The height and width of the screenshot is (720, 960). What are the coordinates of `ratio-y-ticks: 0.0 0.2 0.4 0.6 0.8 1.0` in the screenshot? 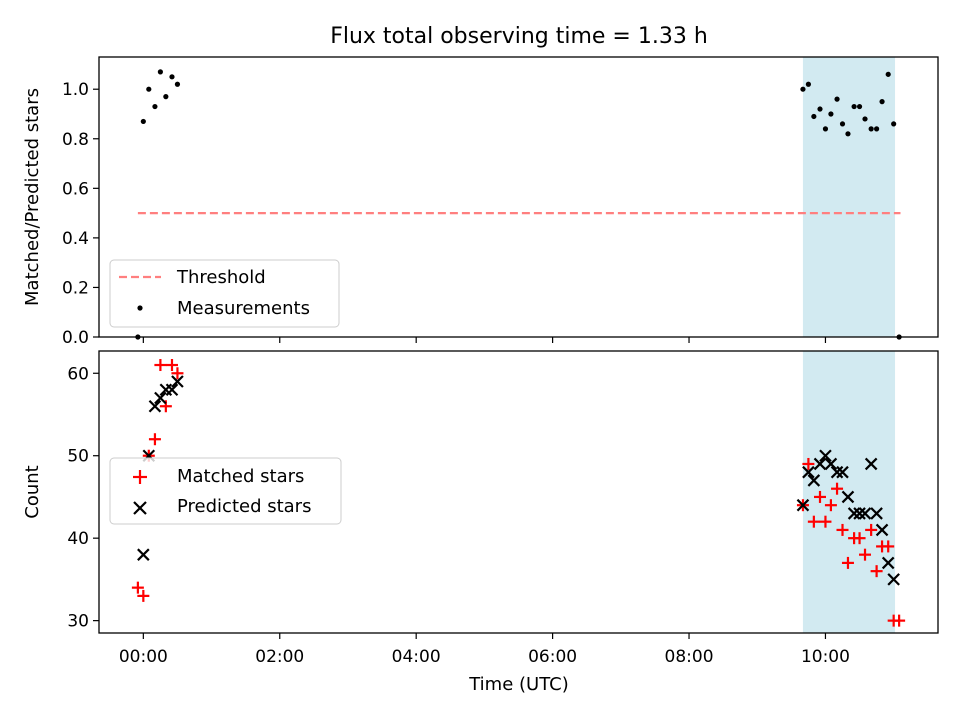 It's located at (80, 214).